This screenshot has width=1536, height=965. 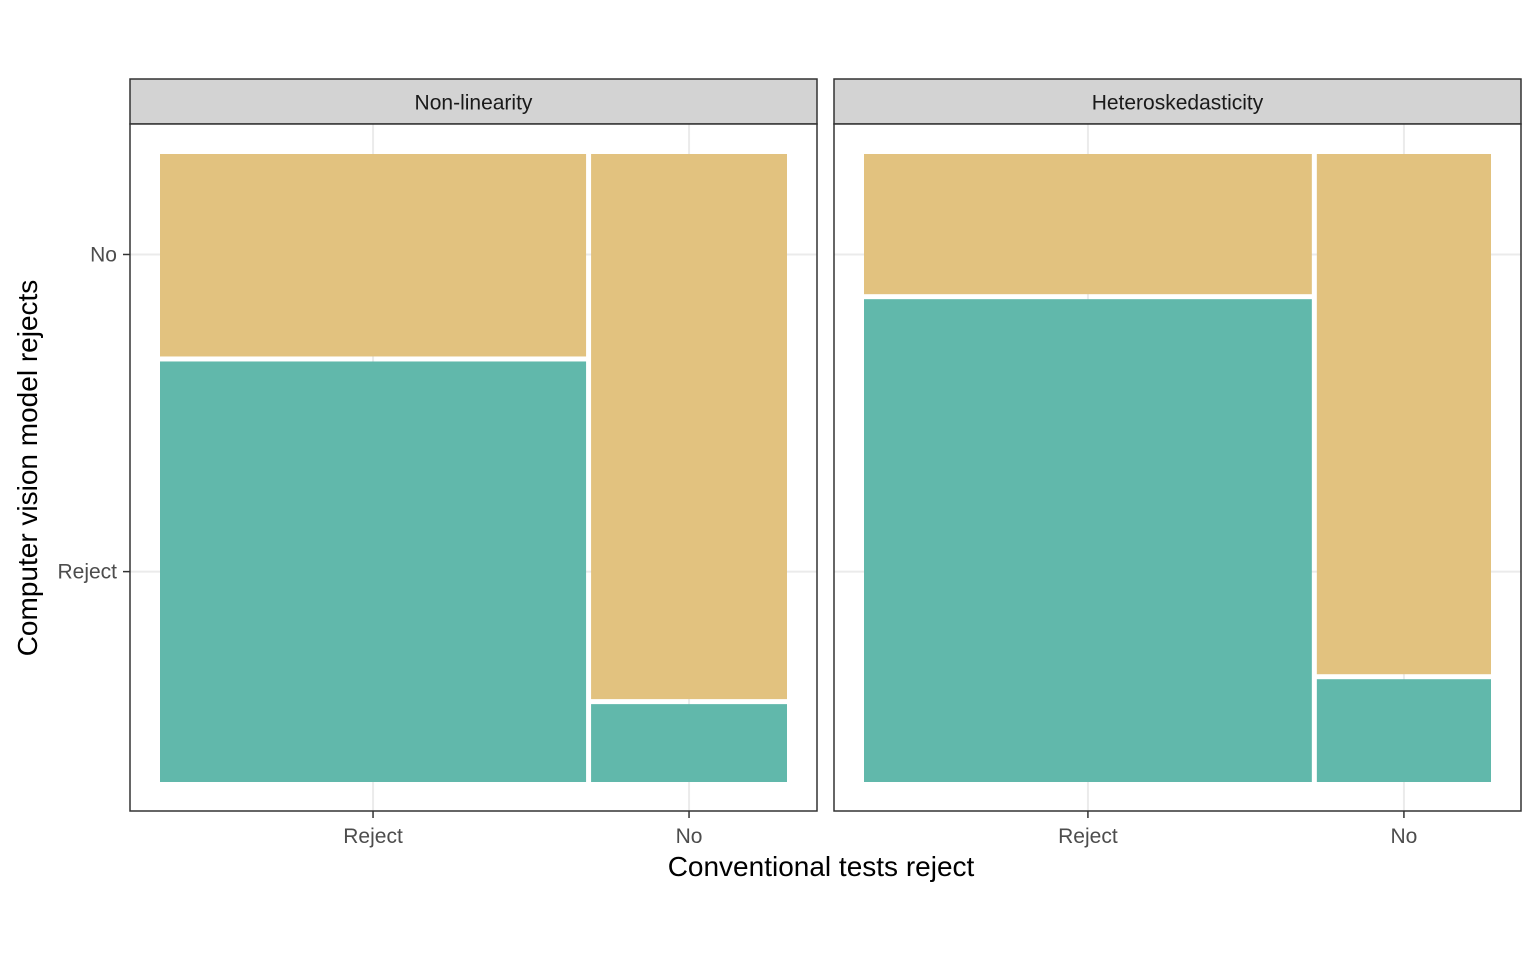 I want to click on x-axis-title: Conventional tests reject, so click(x=821, y=866).